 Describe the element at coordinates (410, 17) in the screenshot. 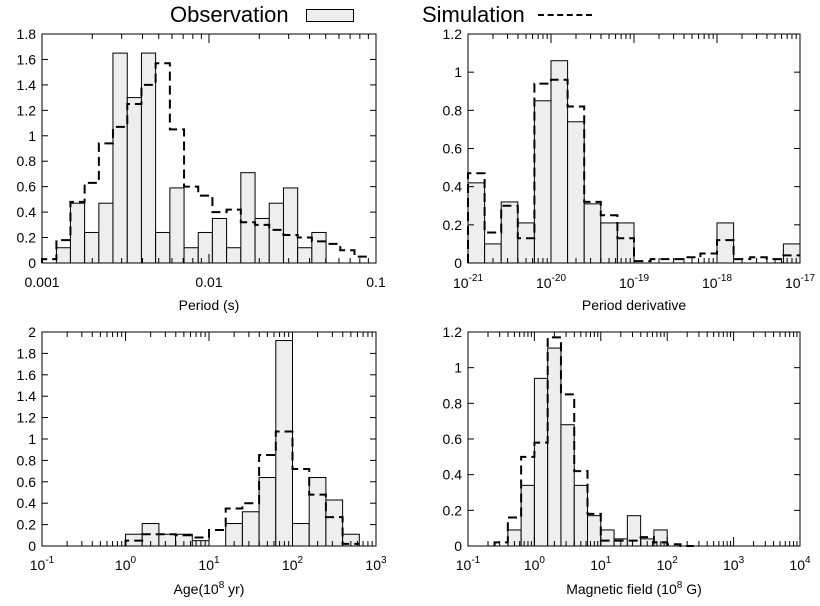

I see `legend: Observation Simulation` at that location.